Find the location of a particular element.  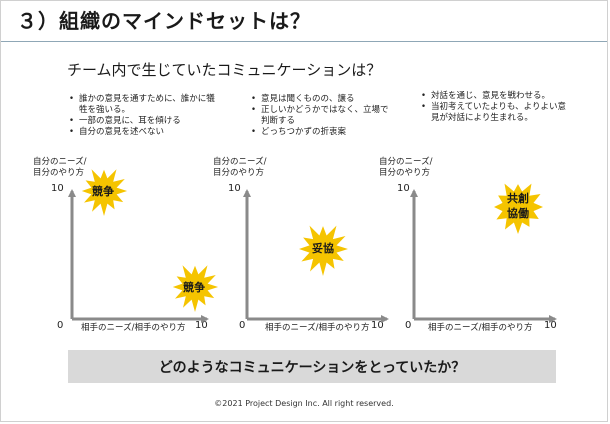

panel-1-star-label-top: 競争 is located at coordinates (103, 191).